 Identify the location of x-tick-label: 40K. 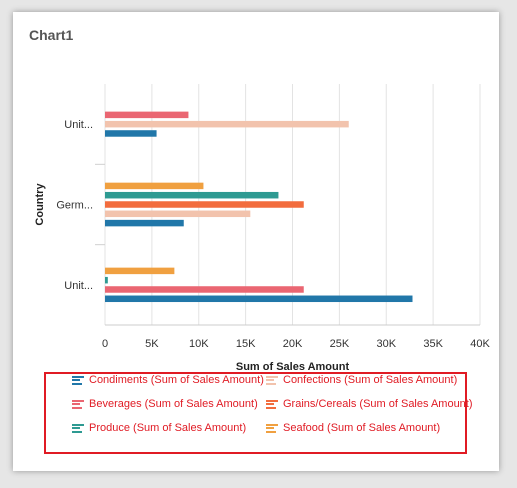
(480, 344).